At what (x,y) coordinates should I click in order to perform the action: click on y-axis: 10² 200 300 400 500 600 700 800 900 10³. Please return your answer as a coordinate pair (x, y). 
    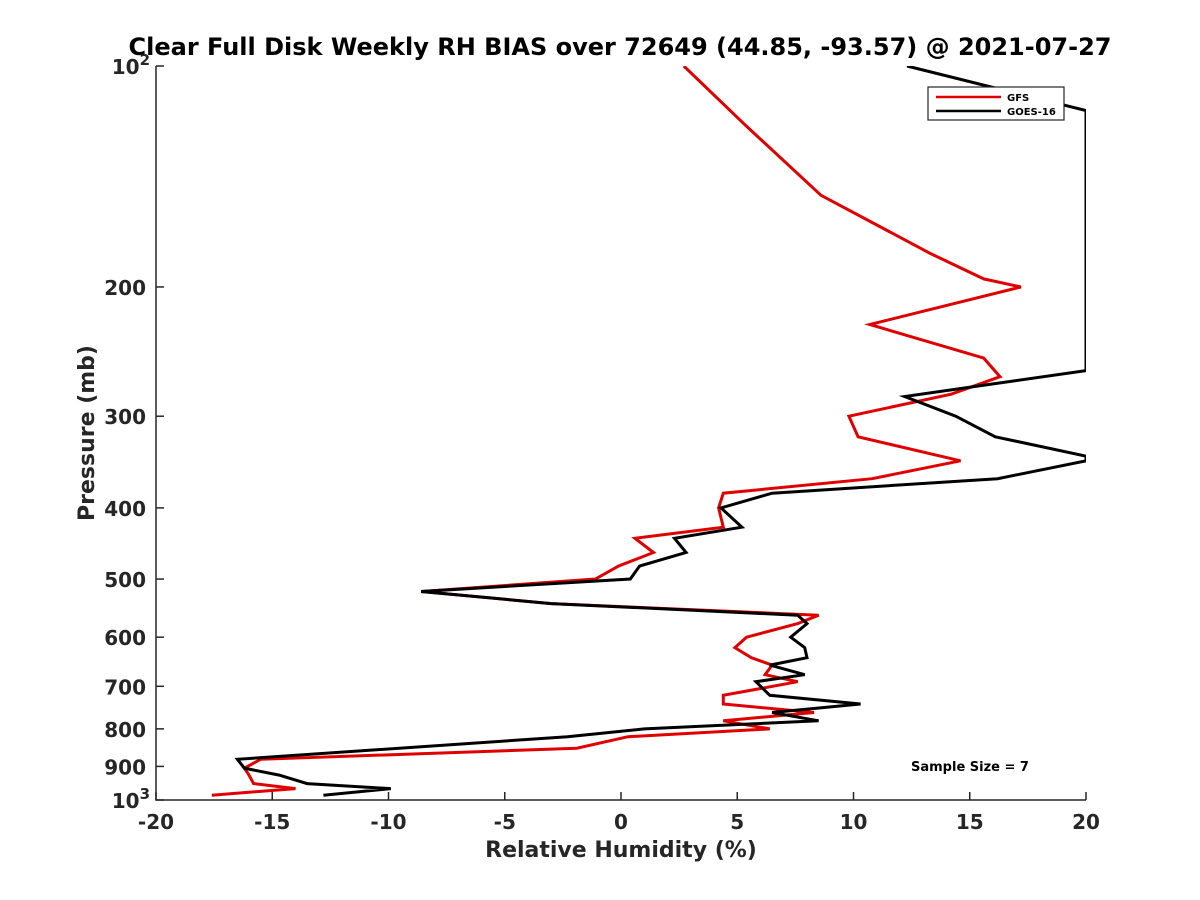
    Looking at the image, I should click on (134, 432).